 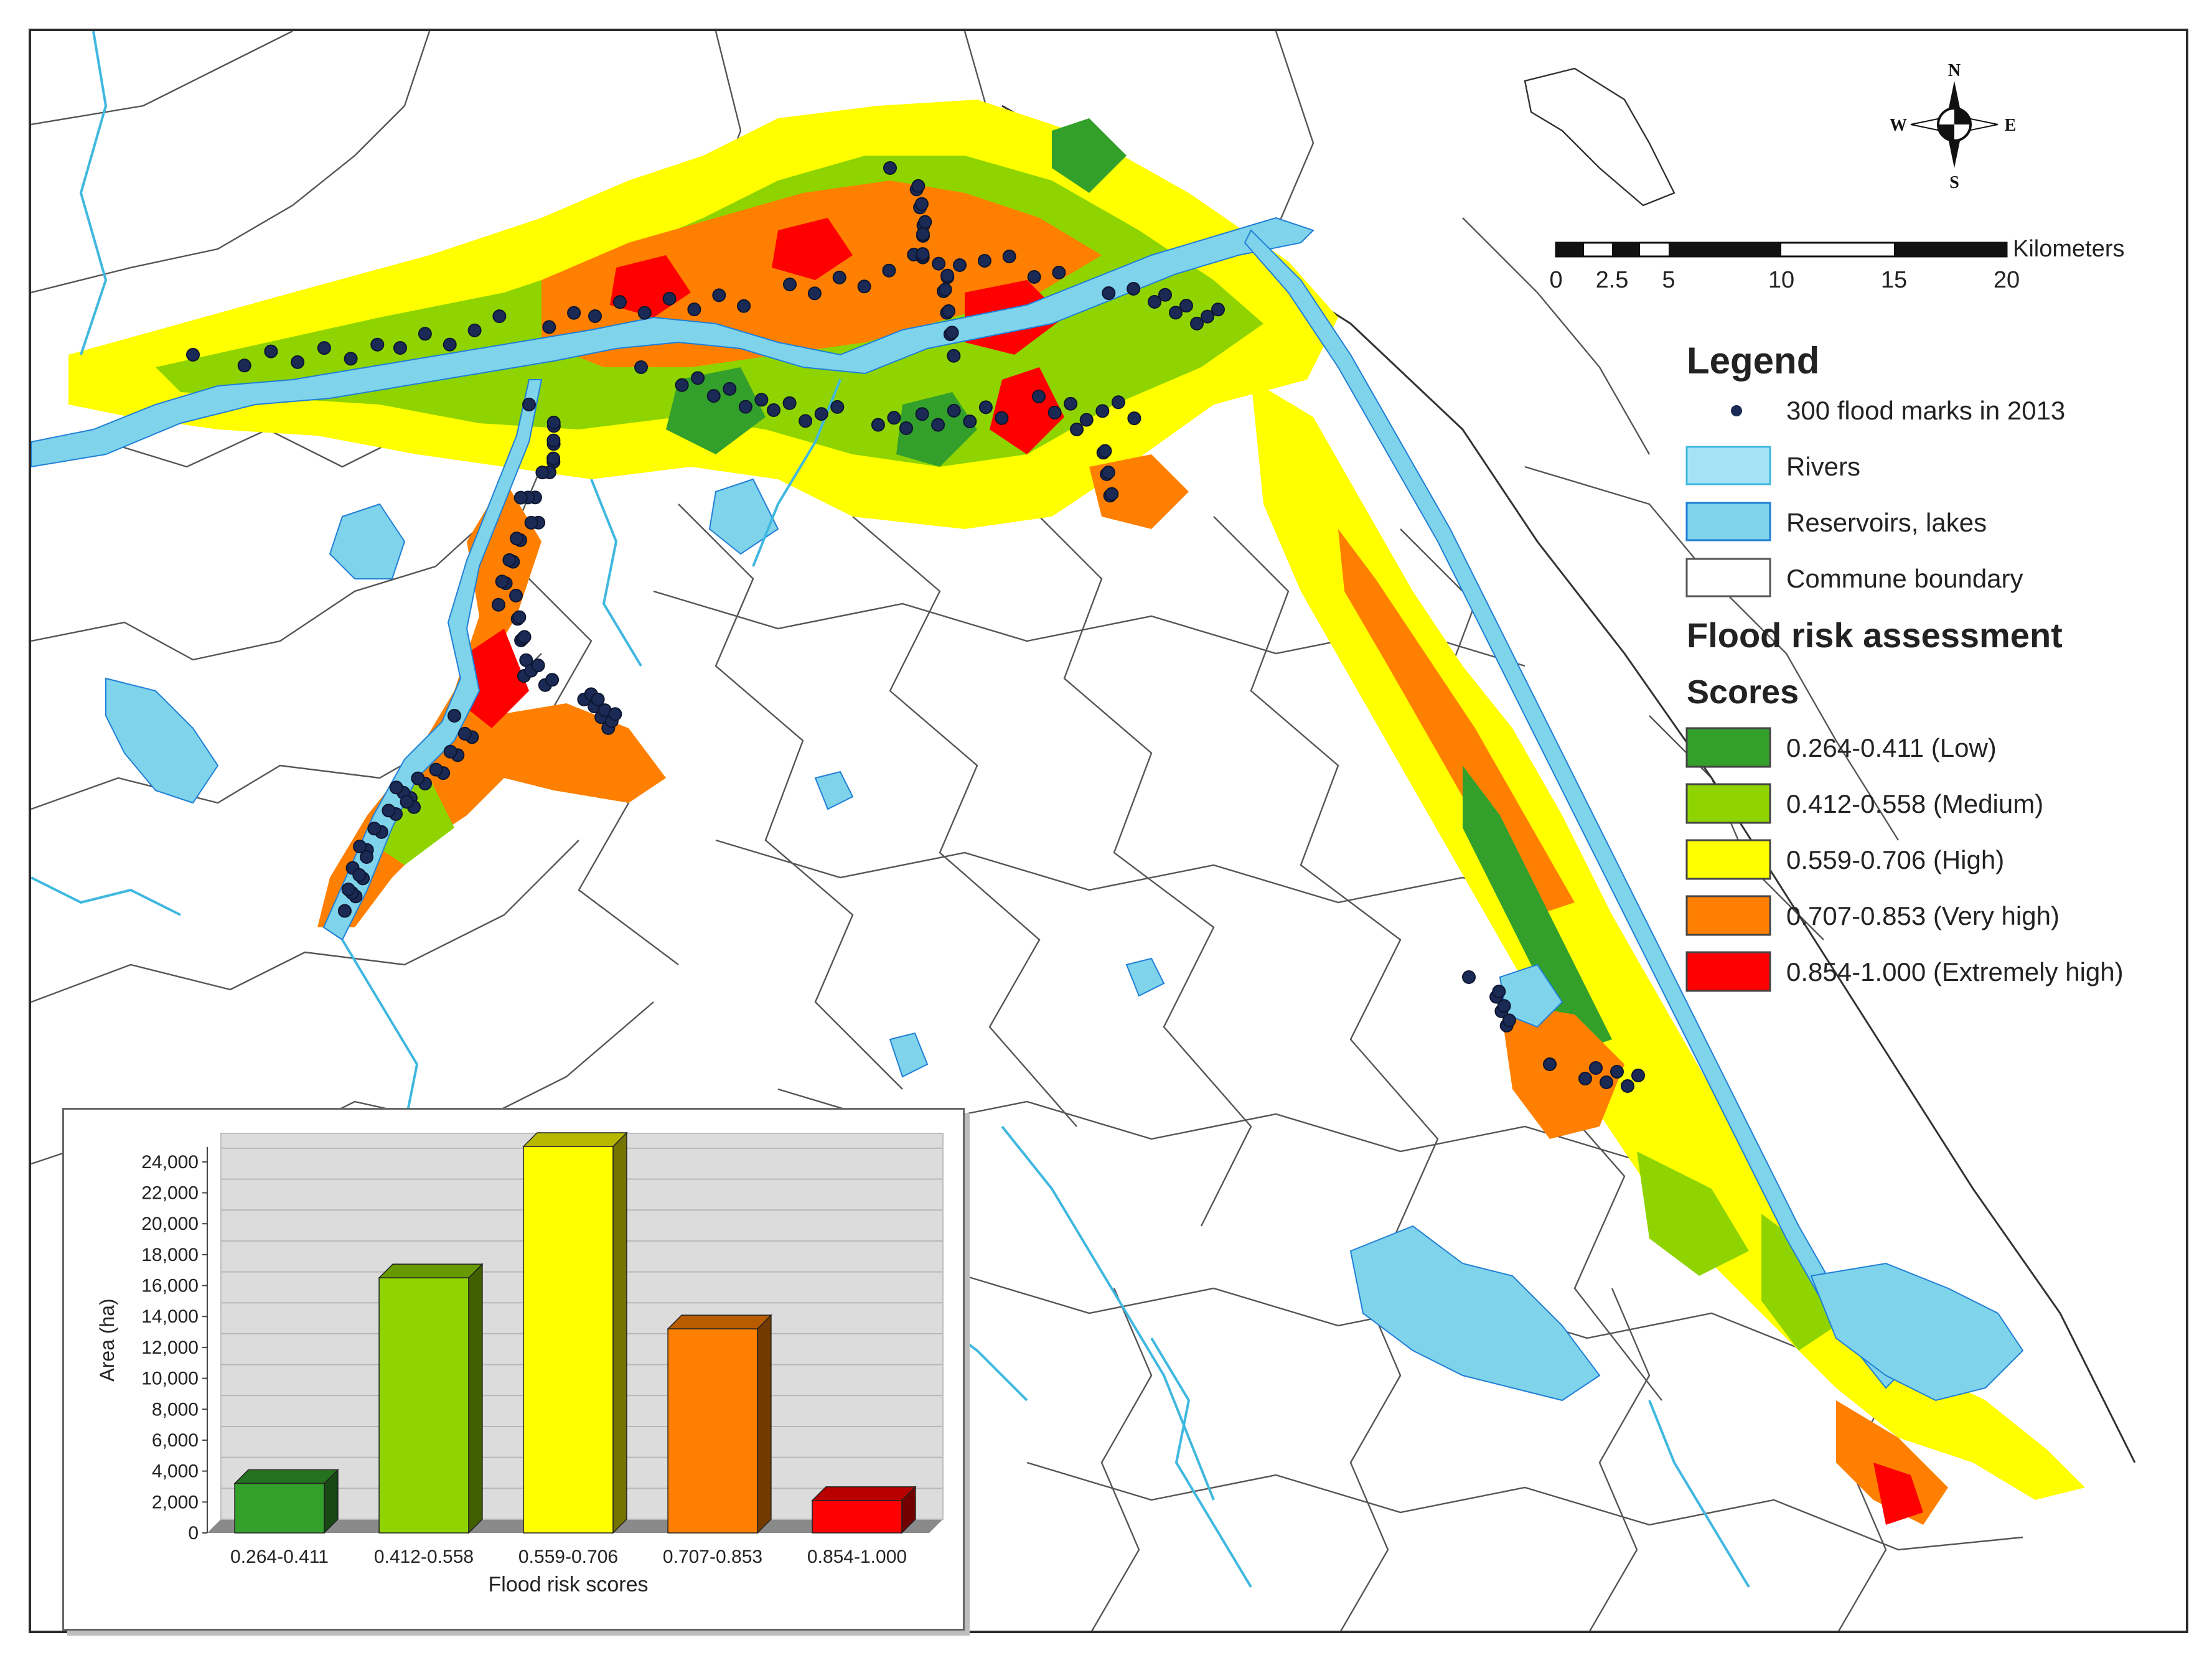 What do you see at coordinates (1753, 361) in the screenshot?
I see `legend-title: Legend` at bounding box center [1753, 361].